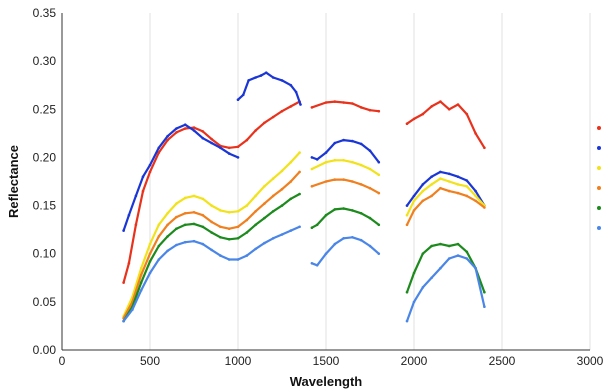 This screenshot has width=604, height=390. Describe the element at coordinates (45, 61) in the screenshot. I see `y-tick-label: 0.30` at that location.